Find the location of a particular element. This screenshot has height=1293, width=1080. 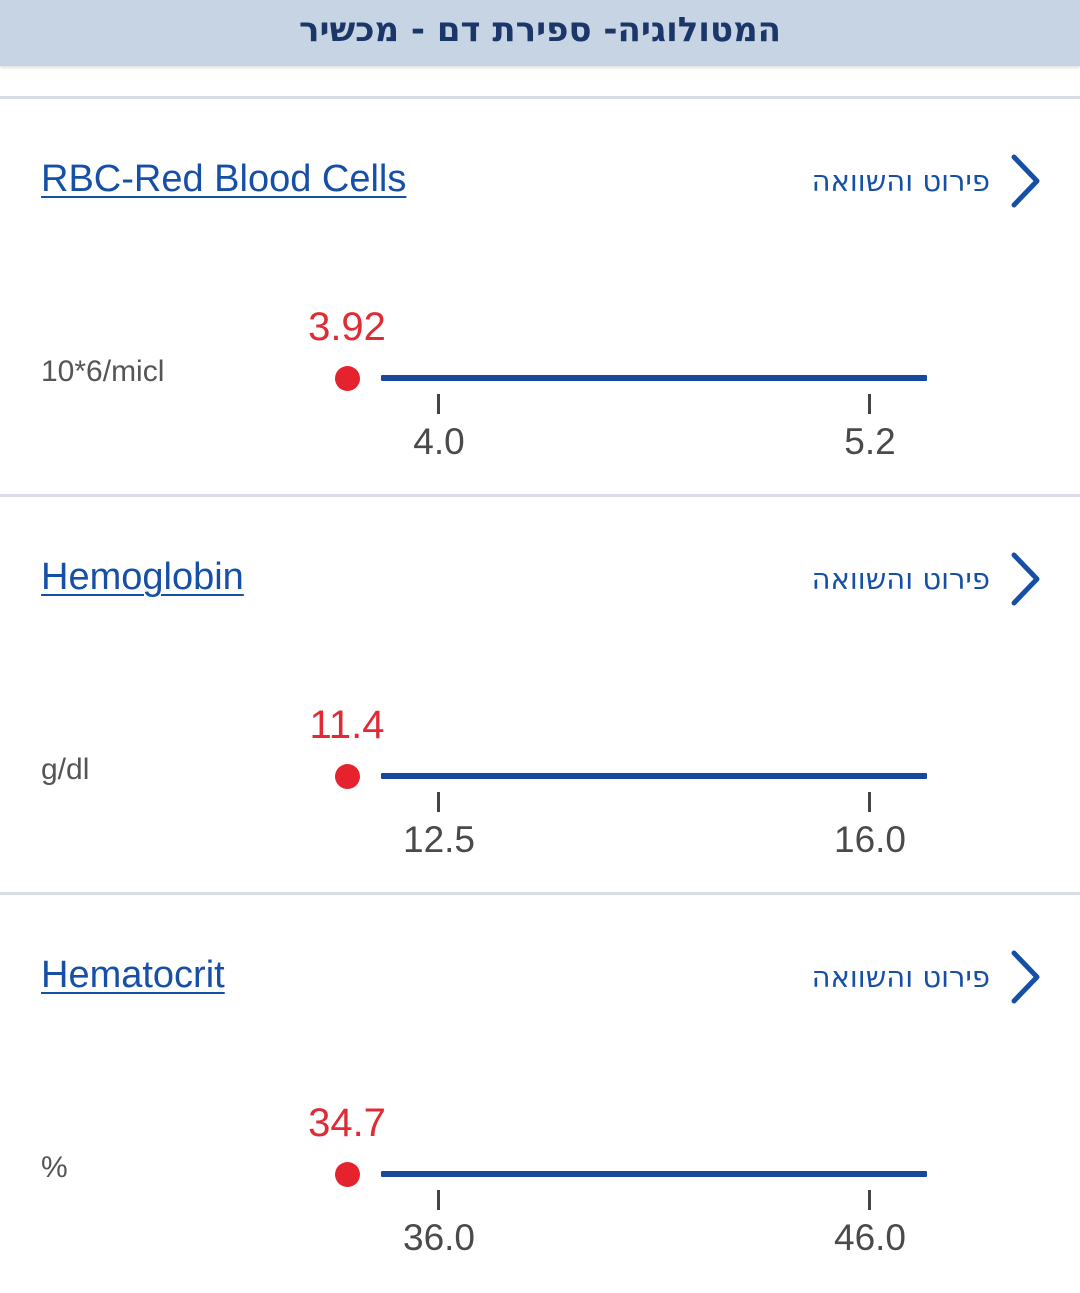

test-name-link: Hematocrit is located at coordinates (133, 975).